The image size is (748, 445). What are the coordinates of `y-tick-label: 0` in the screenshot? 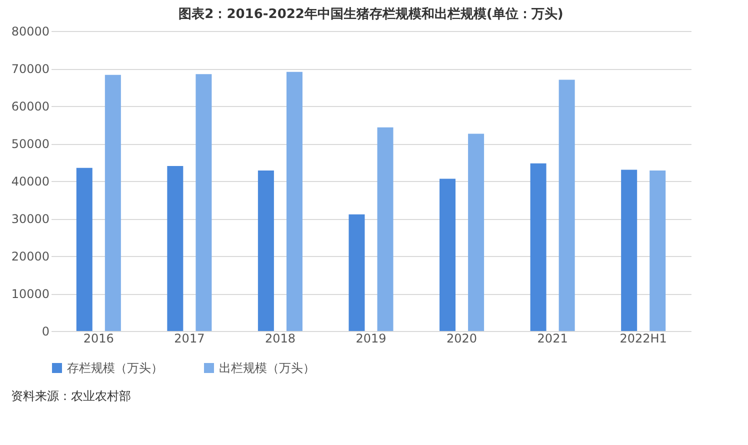 It's located at (46, 331).